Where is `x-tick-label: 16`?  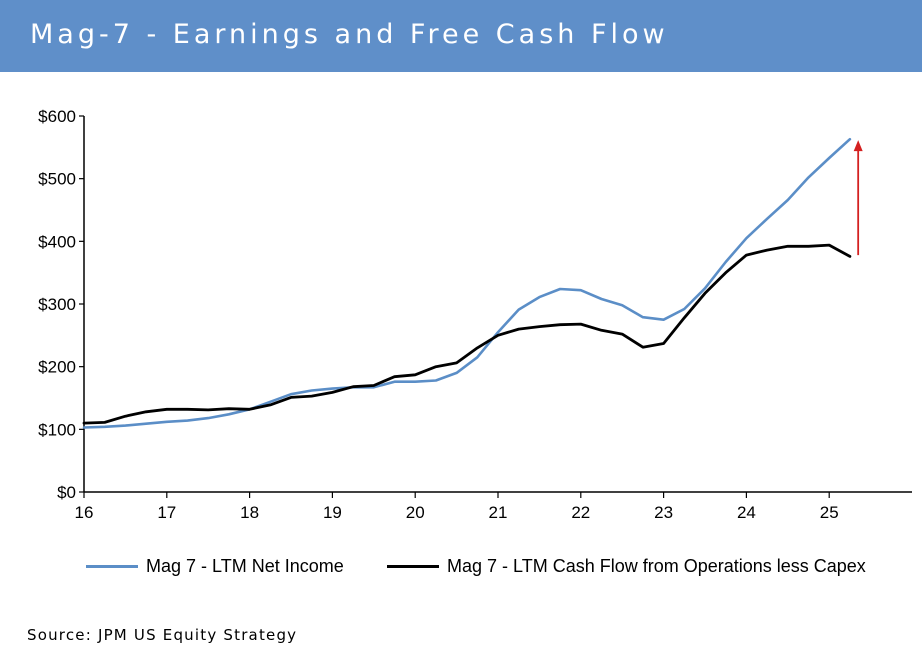
x-tick-label: 16 is located at coordinates (84, 512).